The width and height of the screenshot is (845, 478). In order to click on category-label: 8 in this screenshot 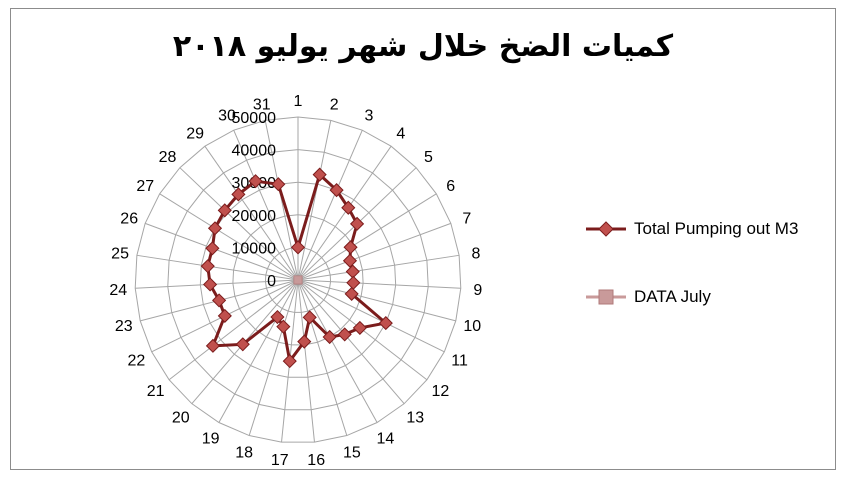, I will do `click(475, 254)`.